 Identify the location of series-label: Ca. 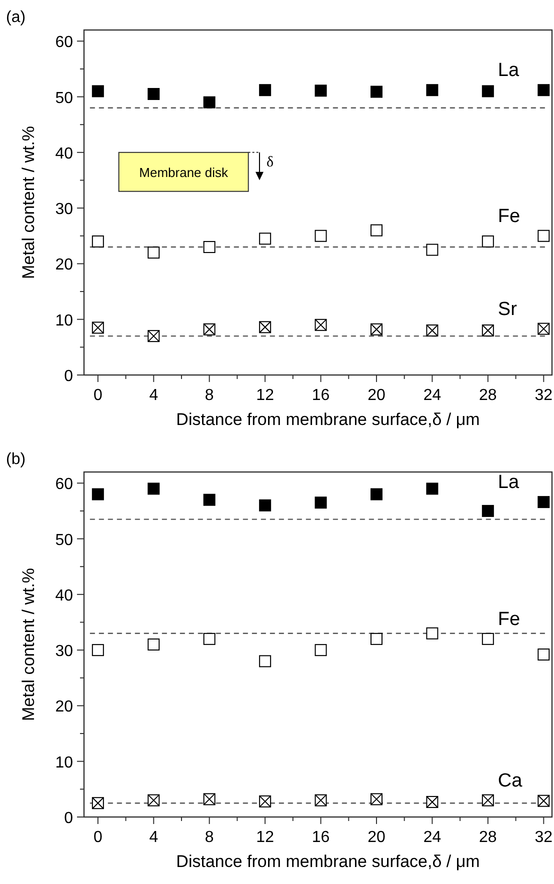
(510, 781).